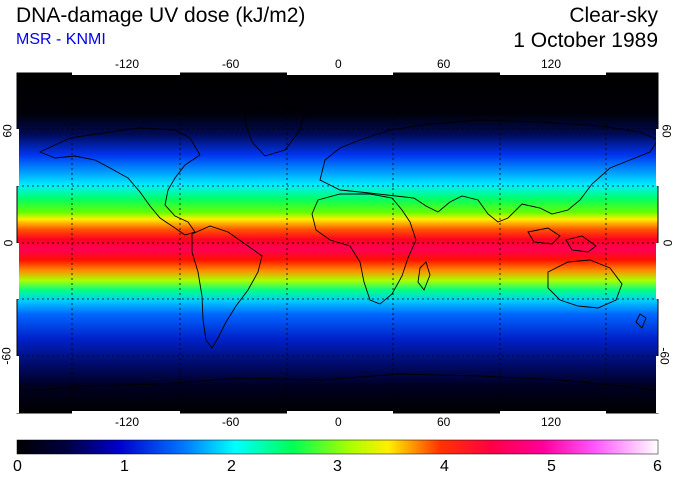 Image resolution: width=678 pixels, height=480 pixels. Describe the element at coordinates (338, 422) in the screenshot. I see `lon-tick-bottom: 0` at that location.